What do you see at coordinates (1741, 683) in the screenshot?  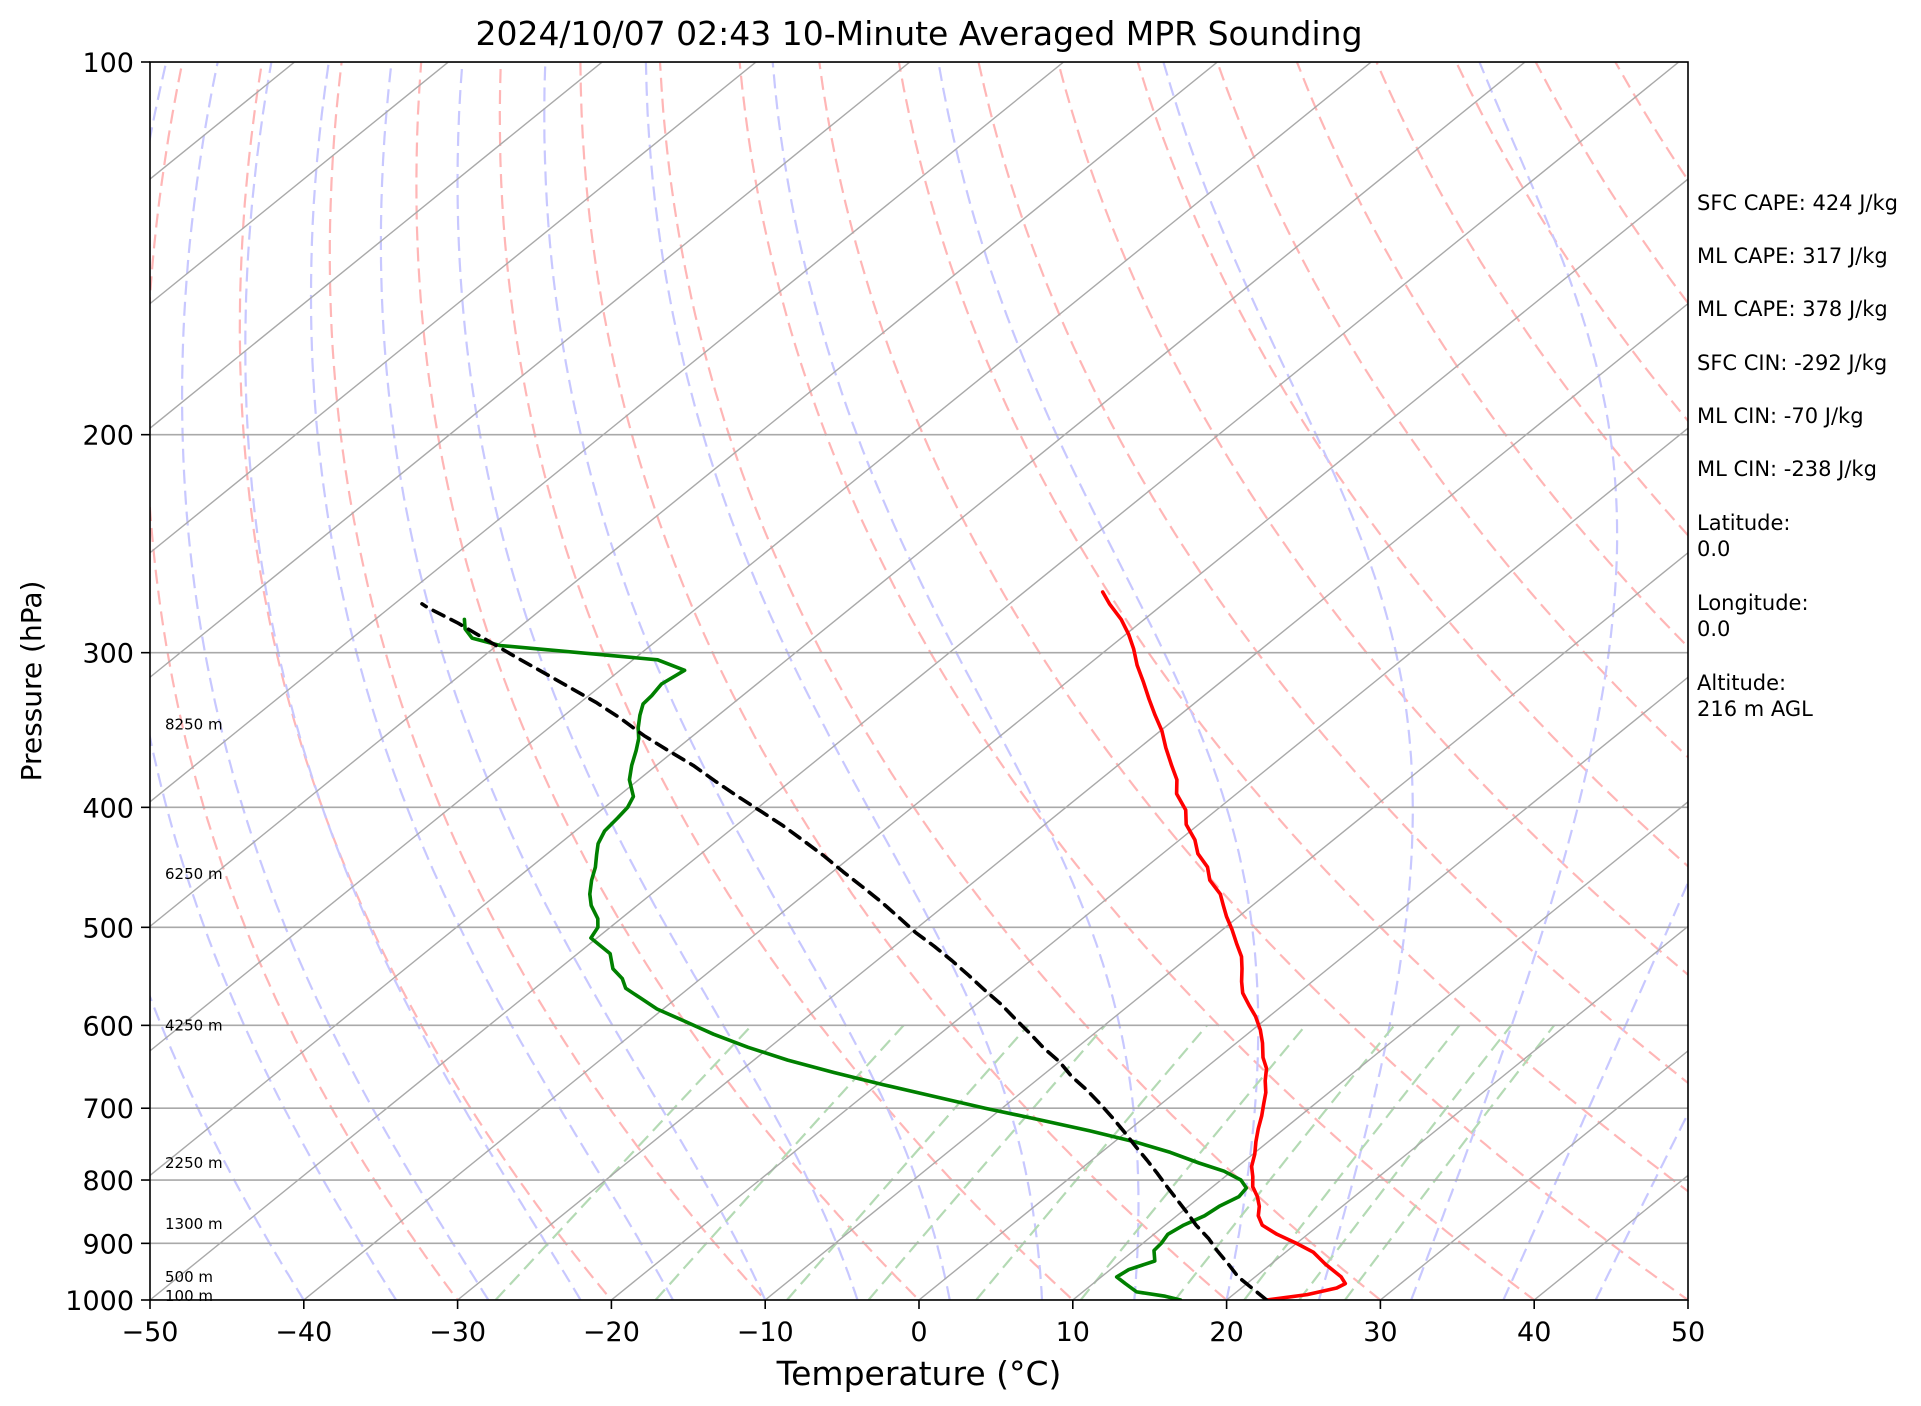 I see `altitude-label: Altitude:` at bounding box center [1741, 683].